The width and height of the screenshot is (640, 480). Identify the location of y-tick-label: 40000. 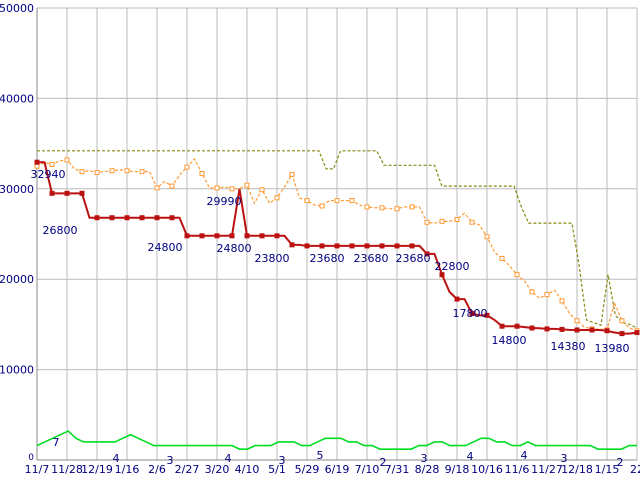
(17, 98).